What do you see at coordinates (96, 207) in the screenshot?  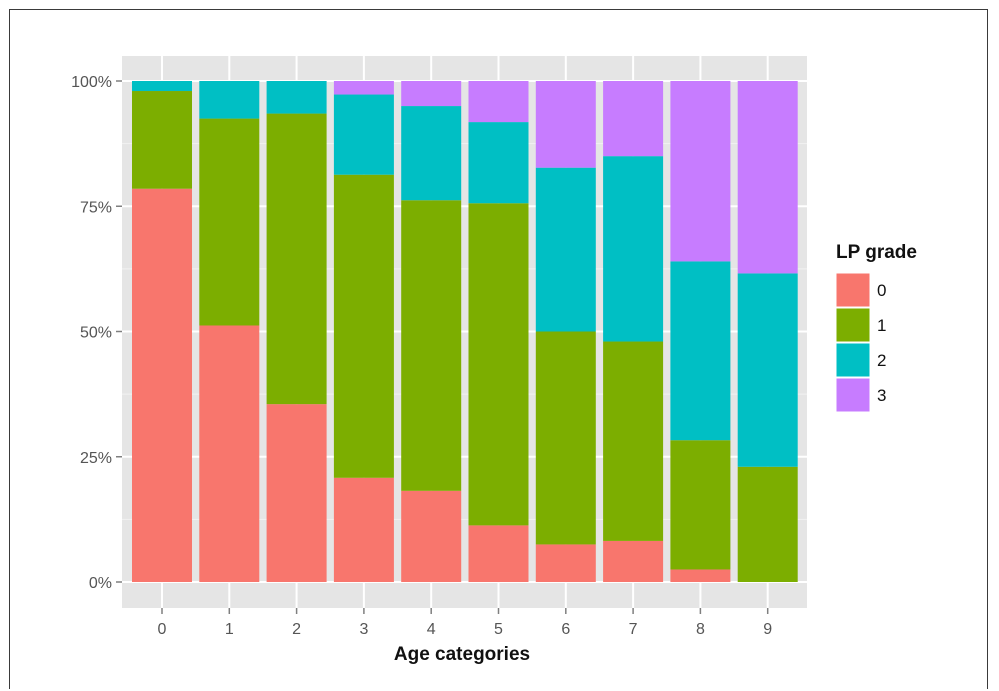 I see `y-tick-label: 75%` at bounding box center [96, 207].